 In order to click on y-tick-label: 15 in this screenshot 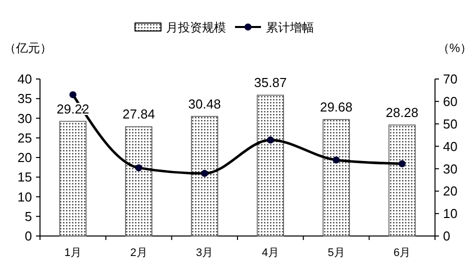, I will do `click(25, 177)`.